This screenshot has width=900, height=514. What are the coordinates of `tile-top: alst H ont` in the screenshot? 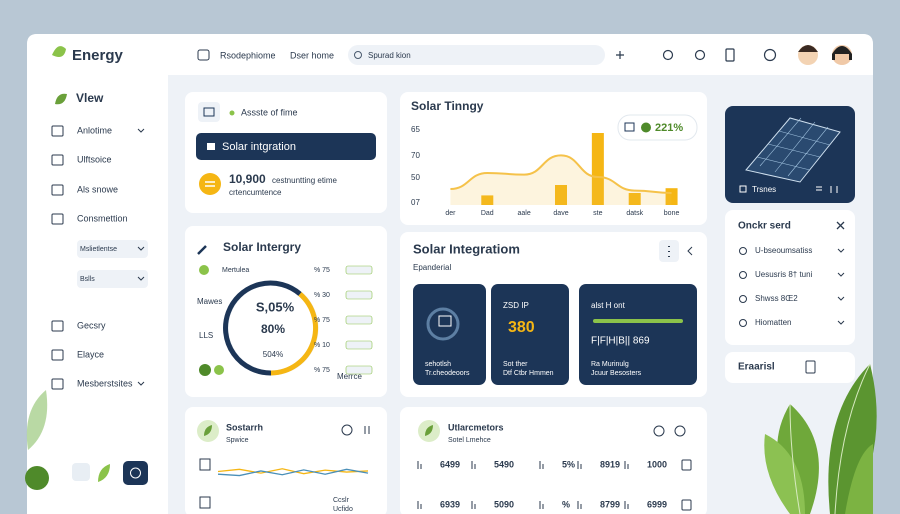 It's located at (608, 305).